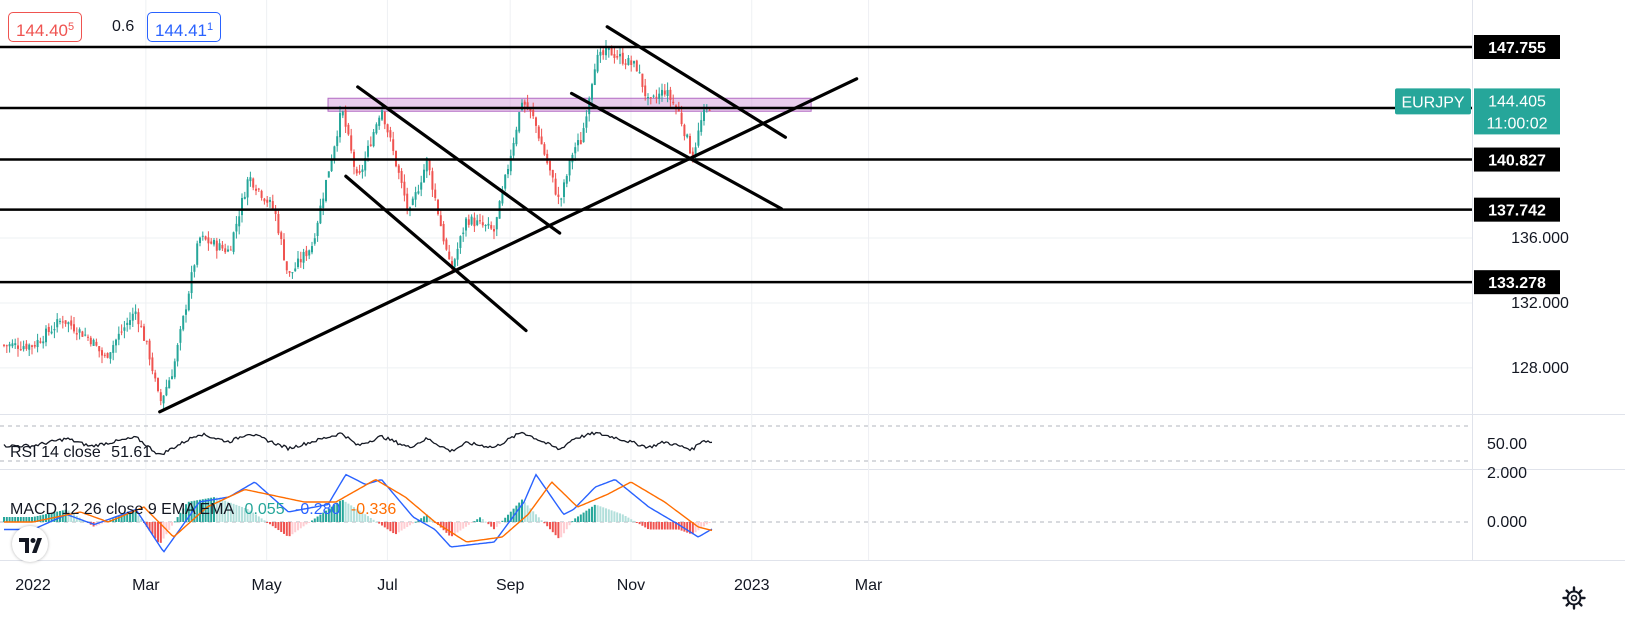  I want to click on gear-icon, so click(1574, 598).